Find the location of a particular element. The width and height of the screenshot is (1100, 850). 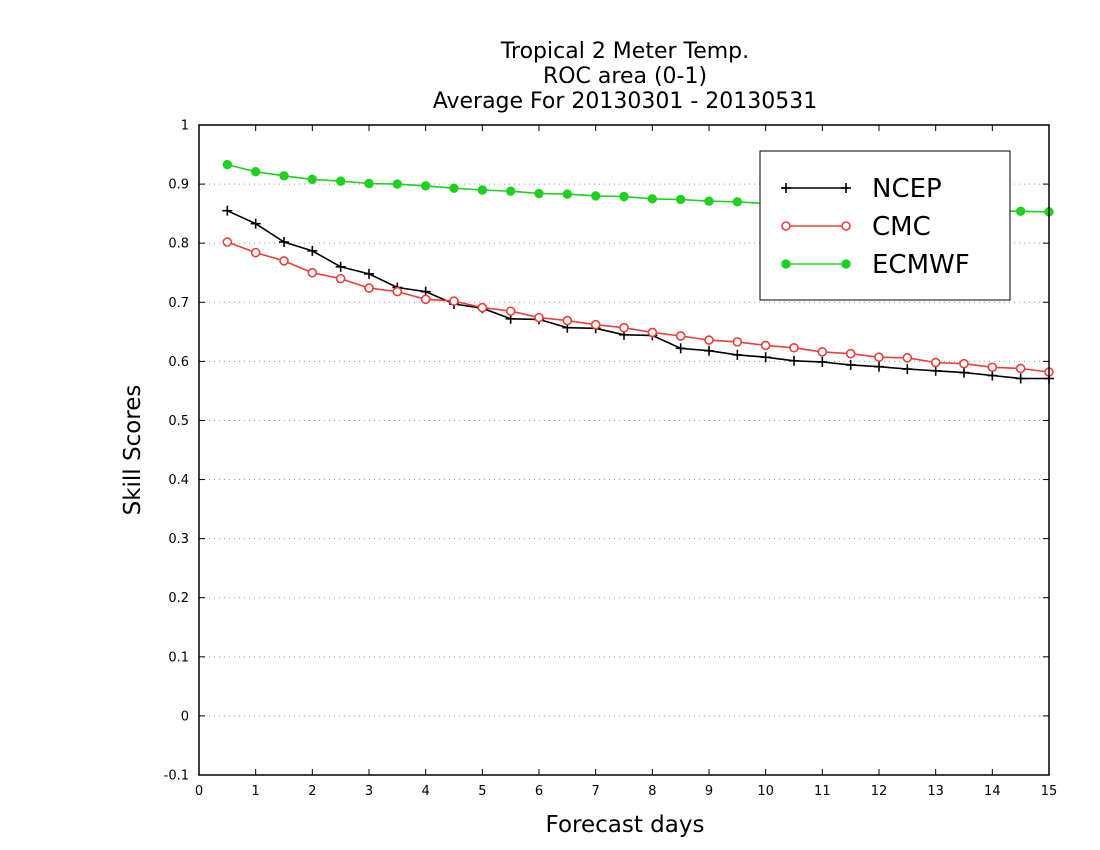

legend-label-cmc: CMC is located at coordinates (901, 227).